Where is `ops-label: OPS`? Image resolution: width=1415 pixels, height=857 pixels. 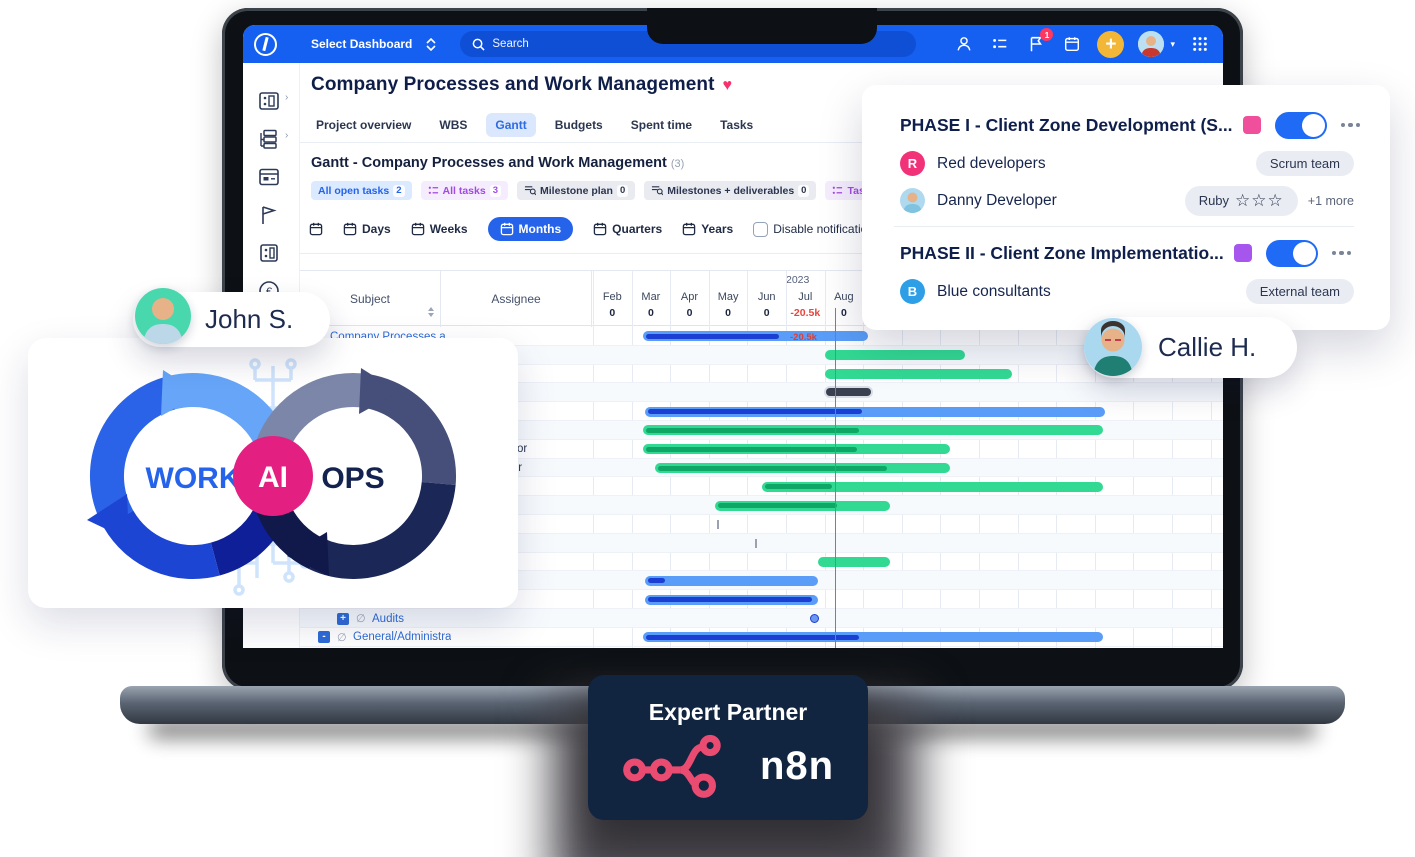 ops-label: OPS is located at coordinates (352, 478).